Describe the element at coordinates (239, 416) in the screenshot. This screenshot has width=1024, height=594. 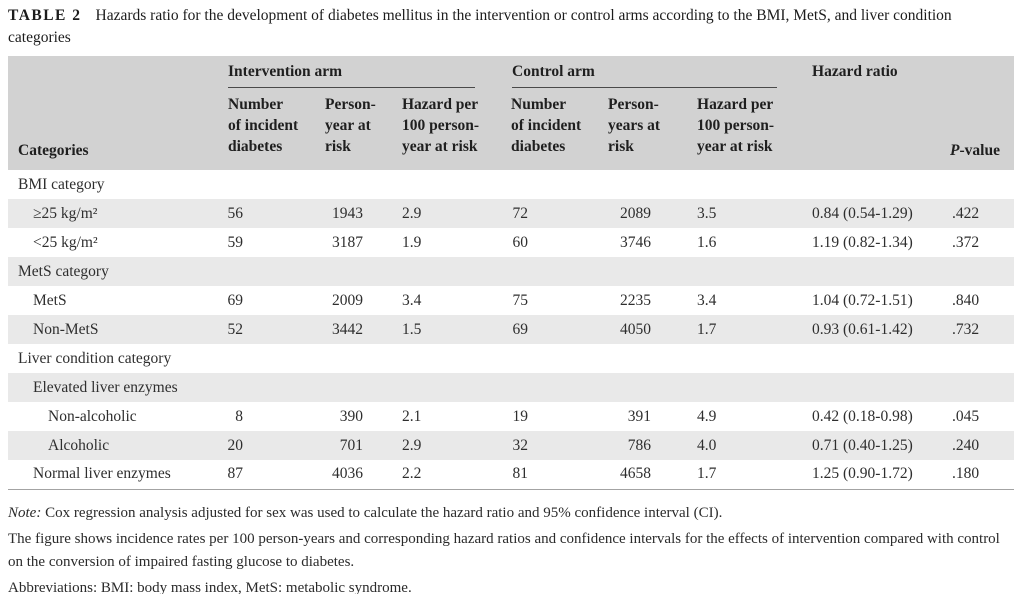
I see `cell: 8` at that location.